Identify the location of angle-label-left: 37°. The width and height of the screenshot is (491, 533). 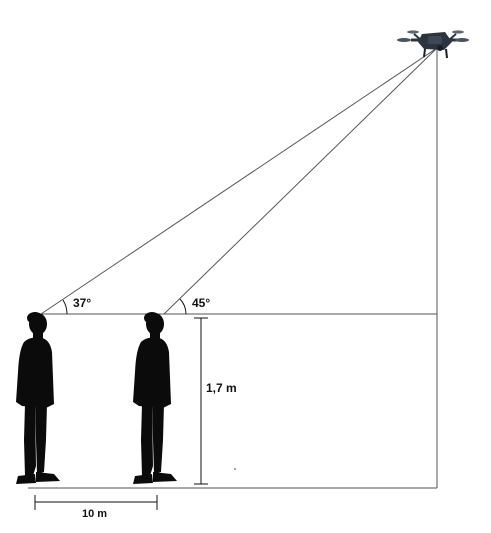
(82, 303).